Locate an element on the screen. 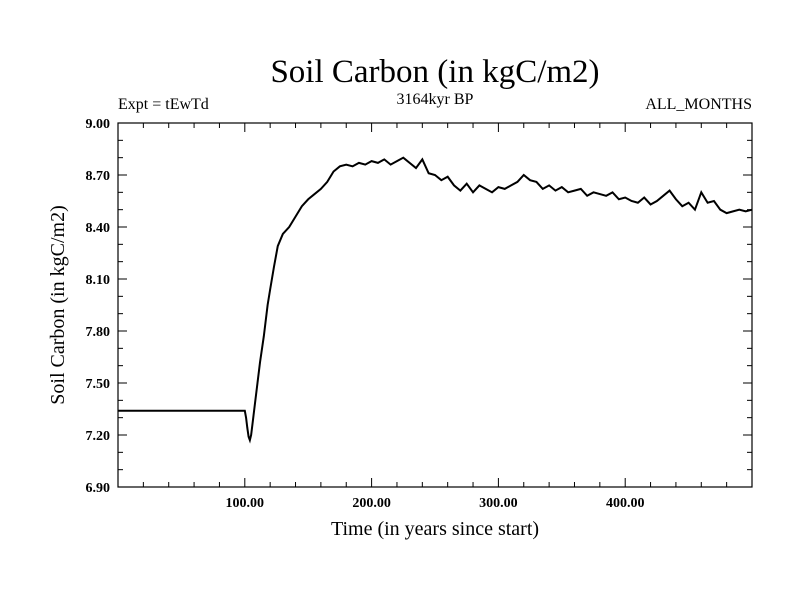 The width and height of the screenshot is (800, 600). x-tick-label: 200.00 is located at coordinates (371, 503).